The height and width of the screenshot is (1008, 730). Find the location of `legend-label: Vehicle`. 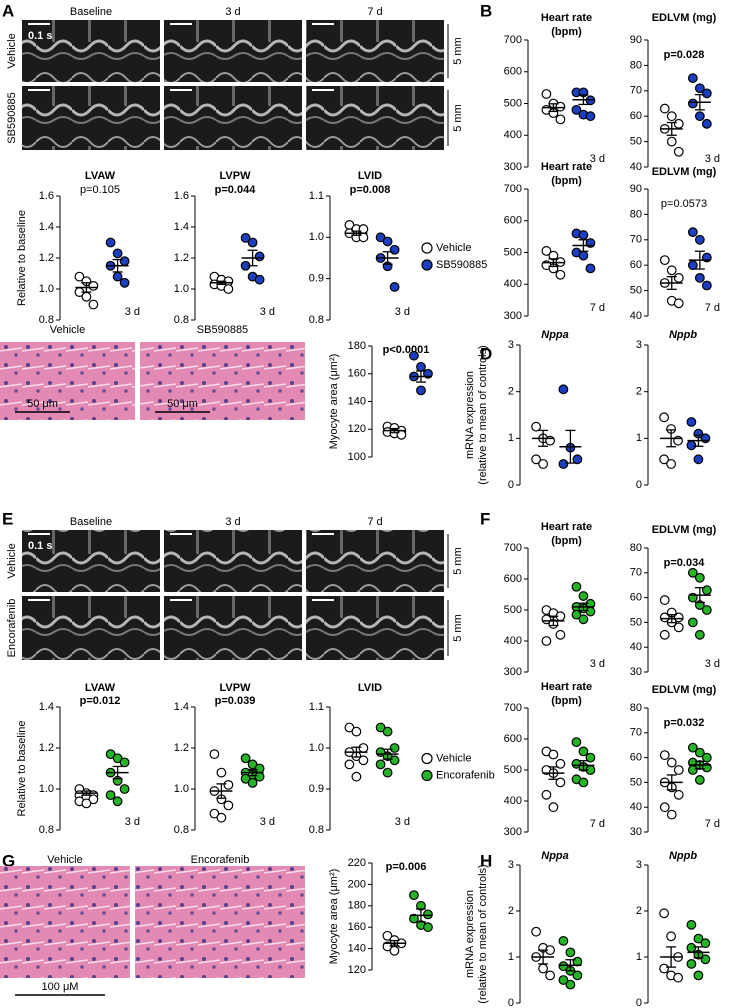

legend-label: Vehicle is located at coordinates (453, 248).